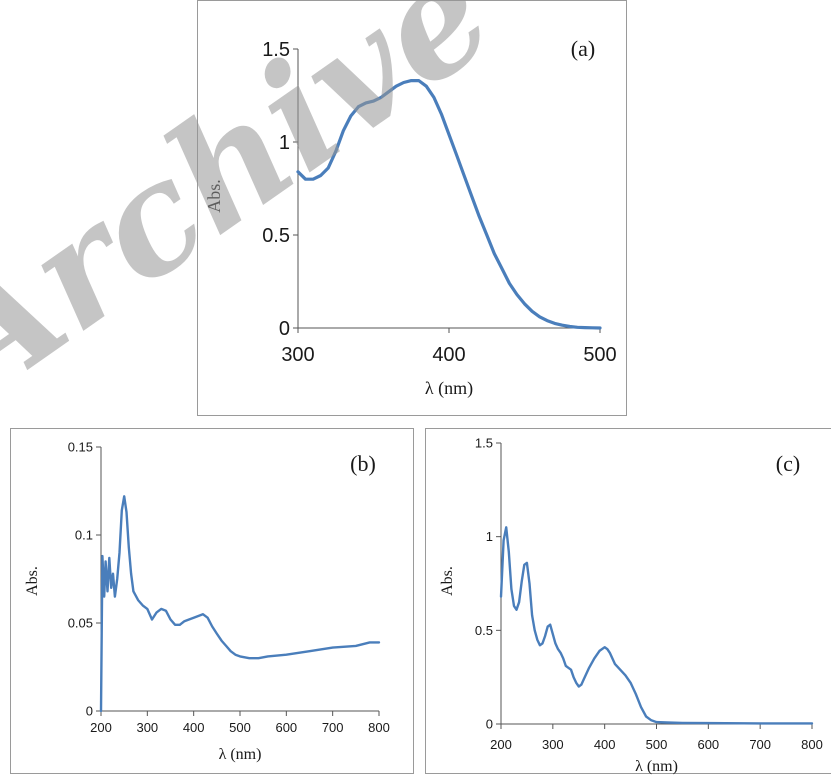  Describe the element at coordinates (80, 447) in the screenshot. I see `y-tick-label: 0.15` at that location.